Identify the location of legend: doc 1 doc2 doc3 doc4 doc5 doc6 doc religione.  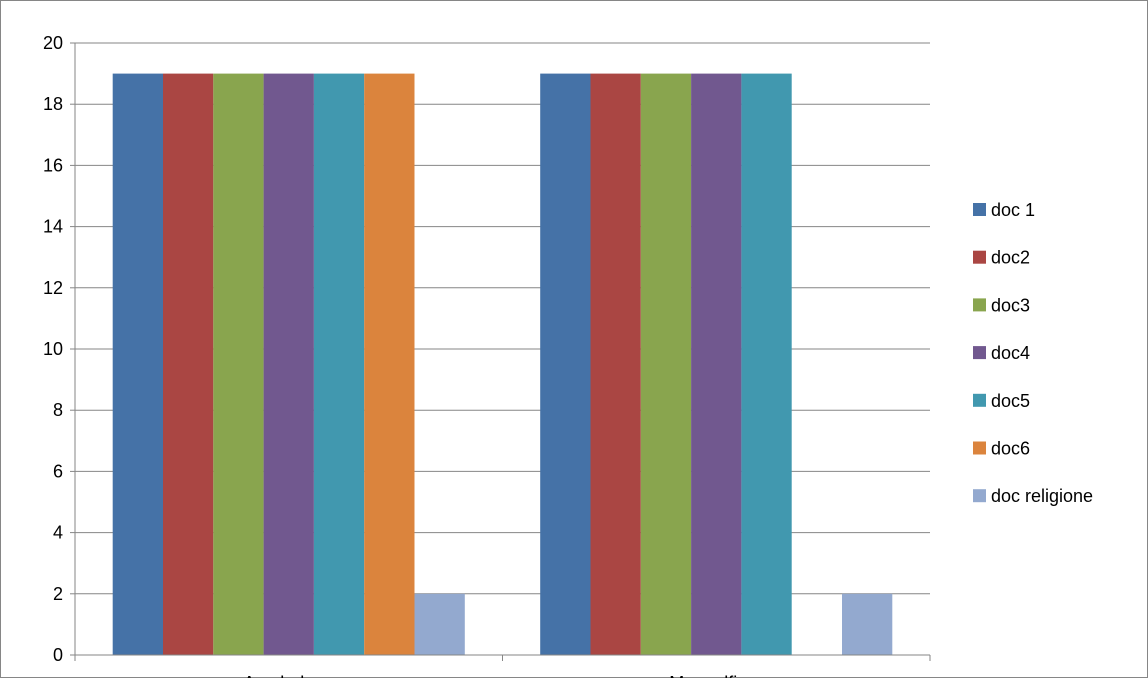
(1033, 353).